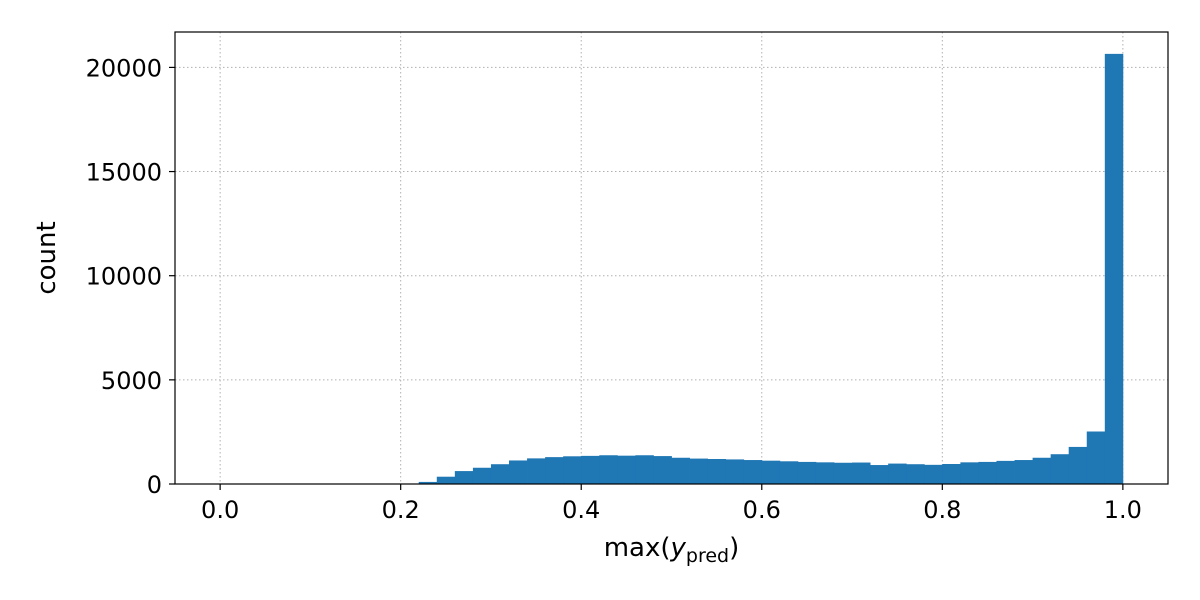  What do you see at coordinates (154, 485) in the screenshot?
I see `y-tick-label: 0` at bounding box center [154, 485].